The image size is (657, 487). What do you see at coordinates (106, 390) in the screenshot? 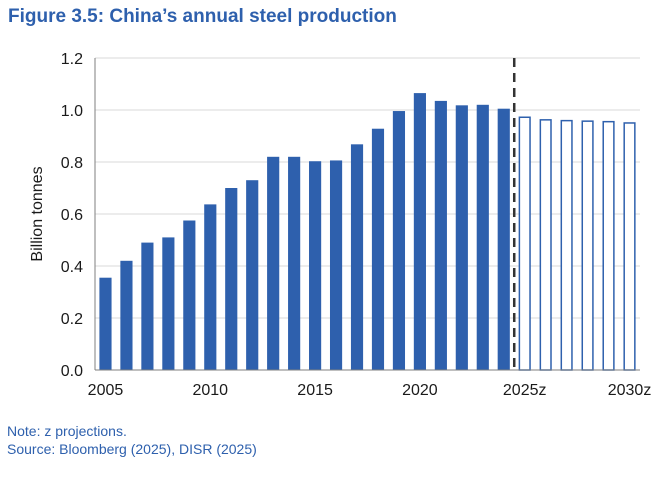
I see `x-tick-label: 2005` at bounding box center [106, 390].